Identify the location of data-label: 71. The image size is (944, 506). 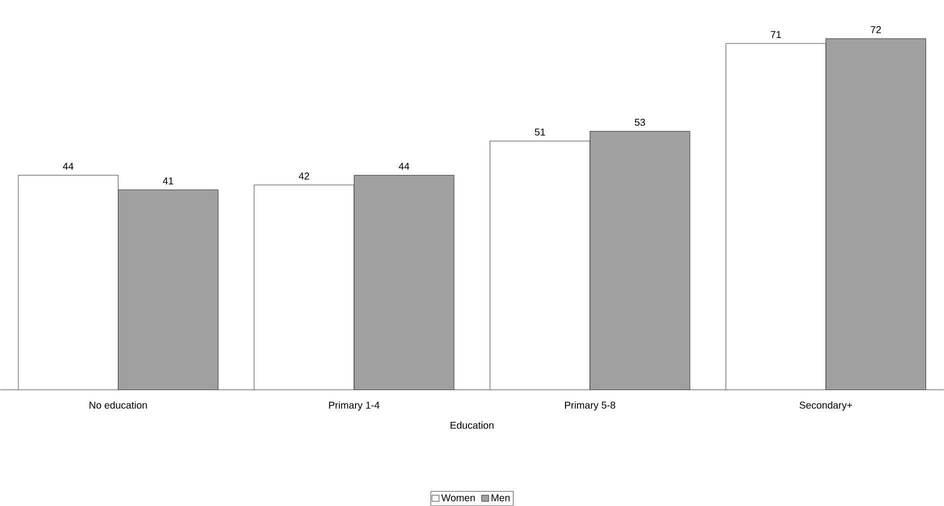
(775, 34).